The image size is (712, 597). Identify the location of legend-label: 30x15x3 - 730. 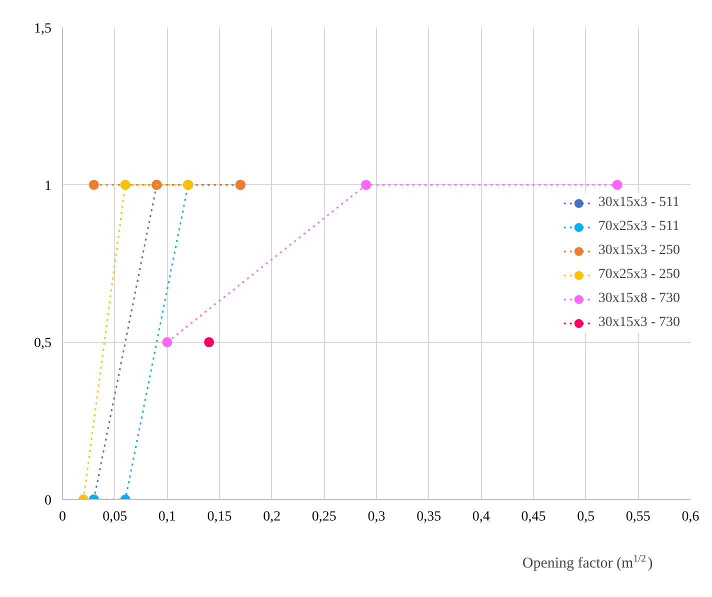
(639, 323).